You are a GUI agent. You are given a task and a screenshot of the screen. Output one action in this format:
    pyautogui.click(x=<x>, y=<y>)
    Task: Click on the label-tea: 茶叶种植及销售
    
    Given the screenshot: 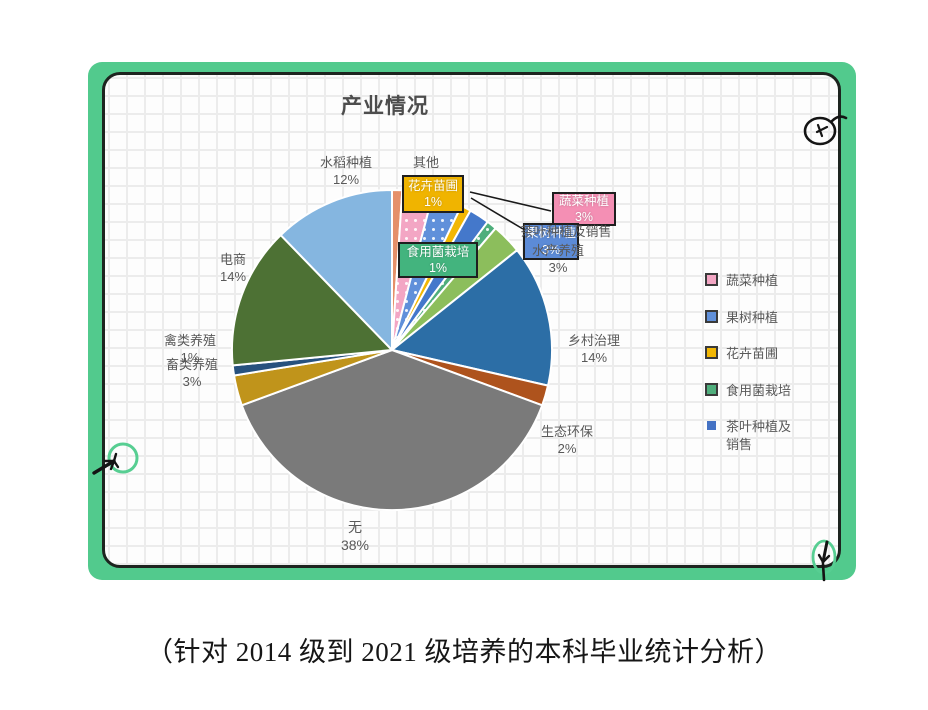 What is the action you would take?
    pyautogui.click(x=566, y=231)
    